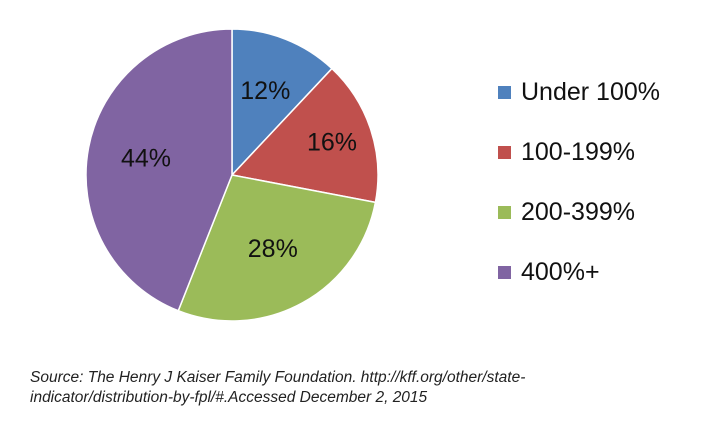 This screenshot has height=423, width=712. What do you see at coordinates (590, 91) in the screenshot?
I see `legend-label-under-100: Under 100%` at bounding box center [590, 91].